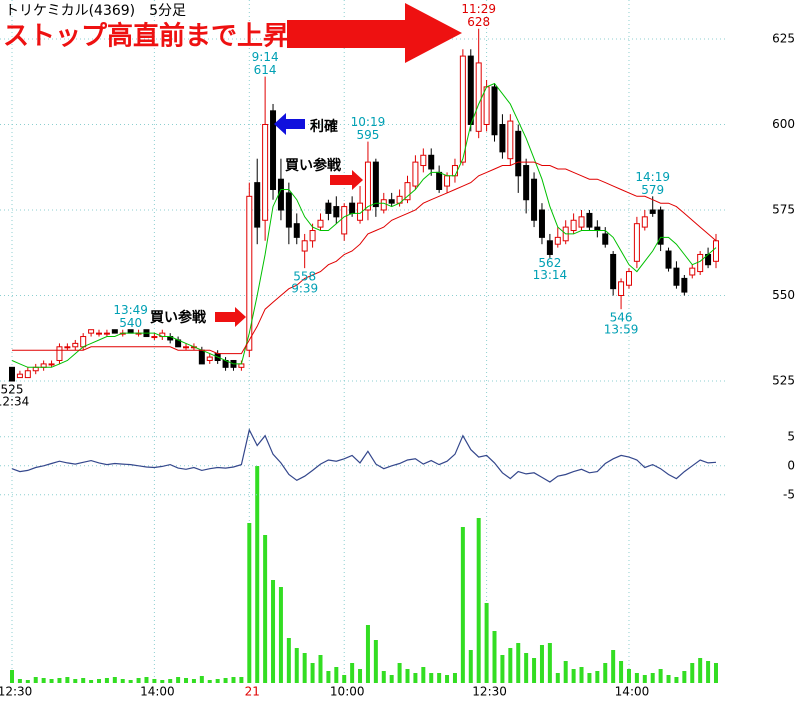 This screenshot has width=800, height=711. Describe the element at coordinates (367, 135) in the screenshot. I see `point-price-label: 595` at that location.